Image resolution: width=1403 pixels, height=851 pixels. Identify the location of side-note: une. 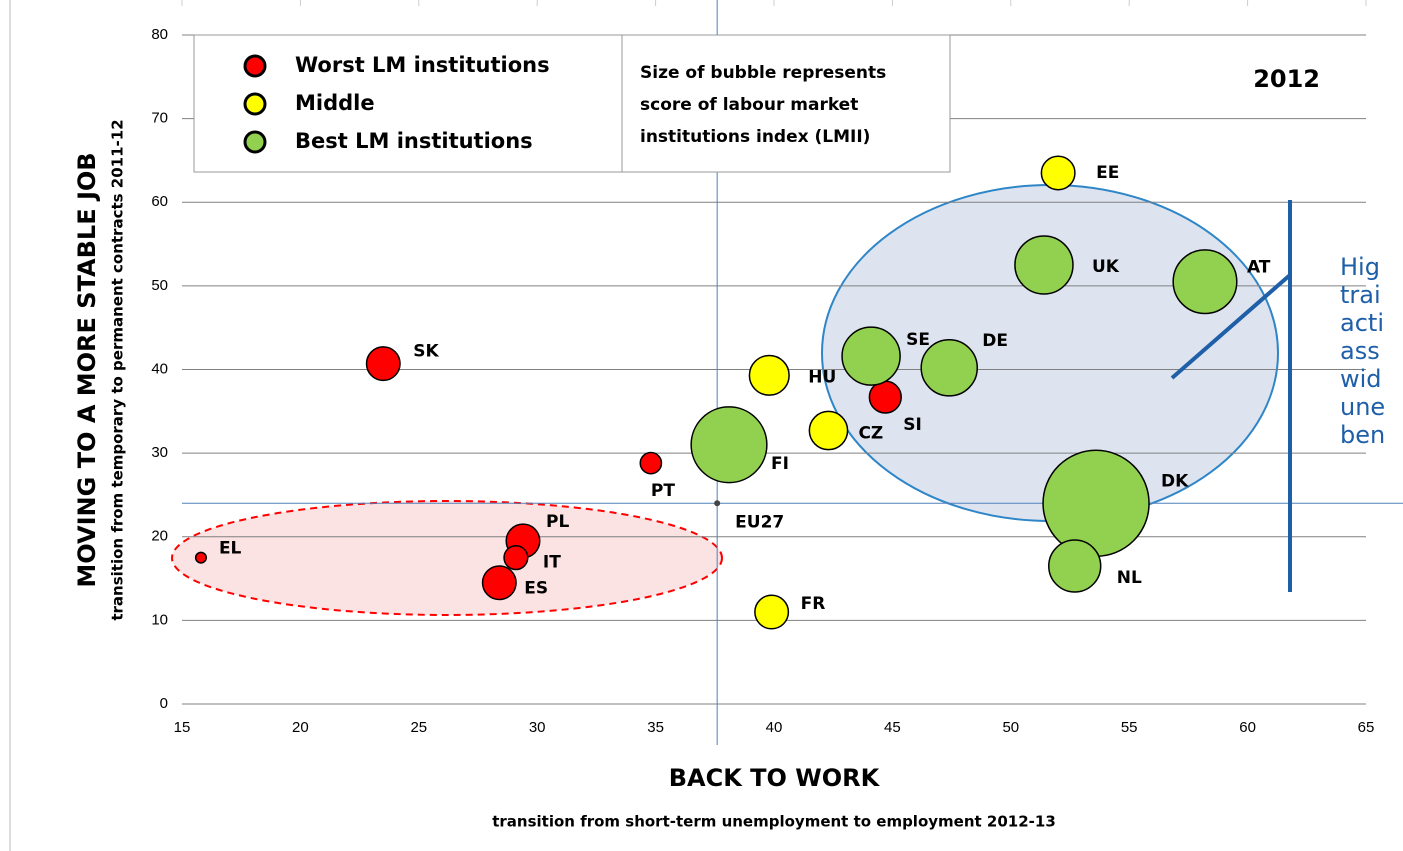
(1362, 407).